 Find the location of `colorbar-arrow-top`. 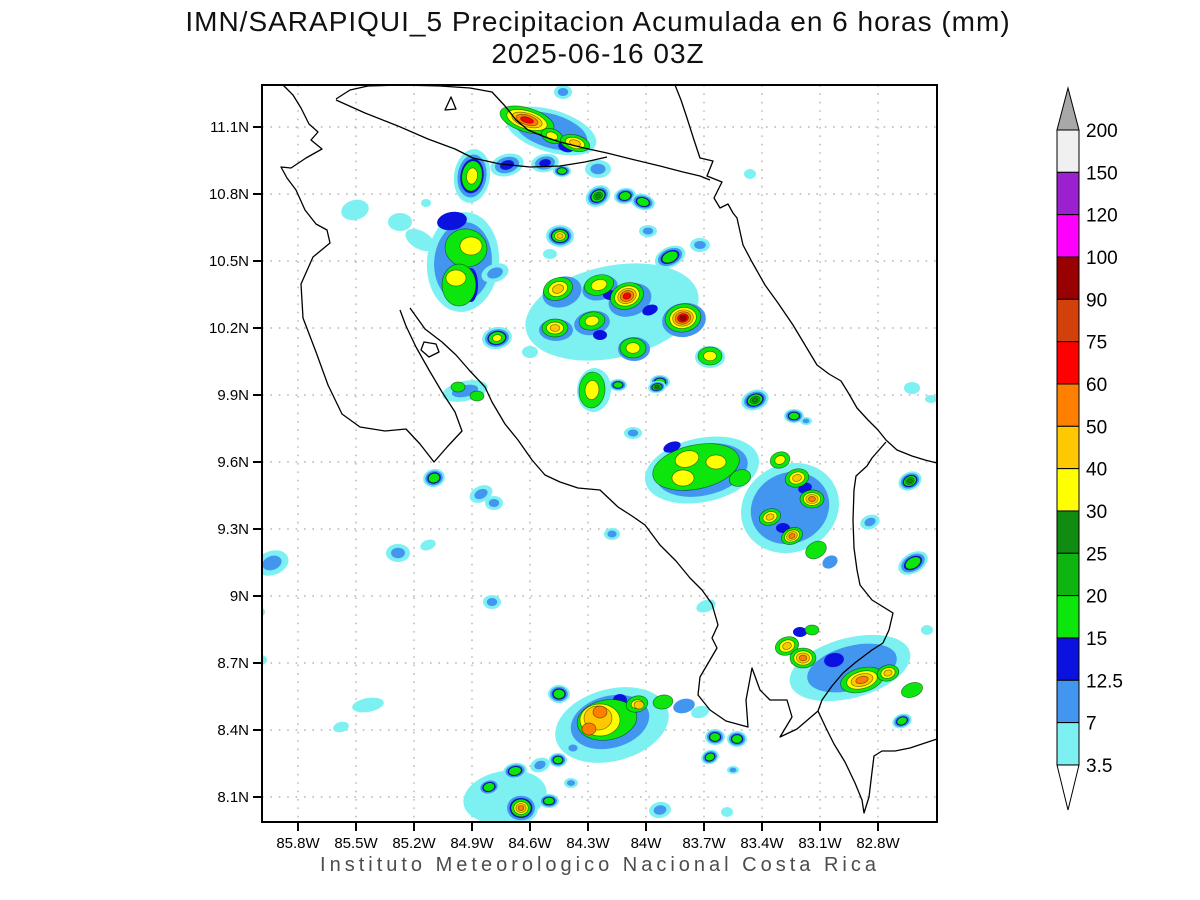

colorbar-arrow-top is located at coordinates (1068, 108).